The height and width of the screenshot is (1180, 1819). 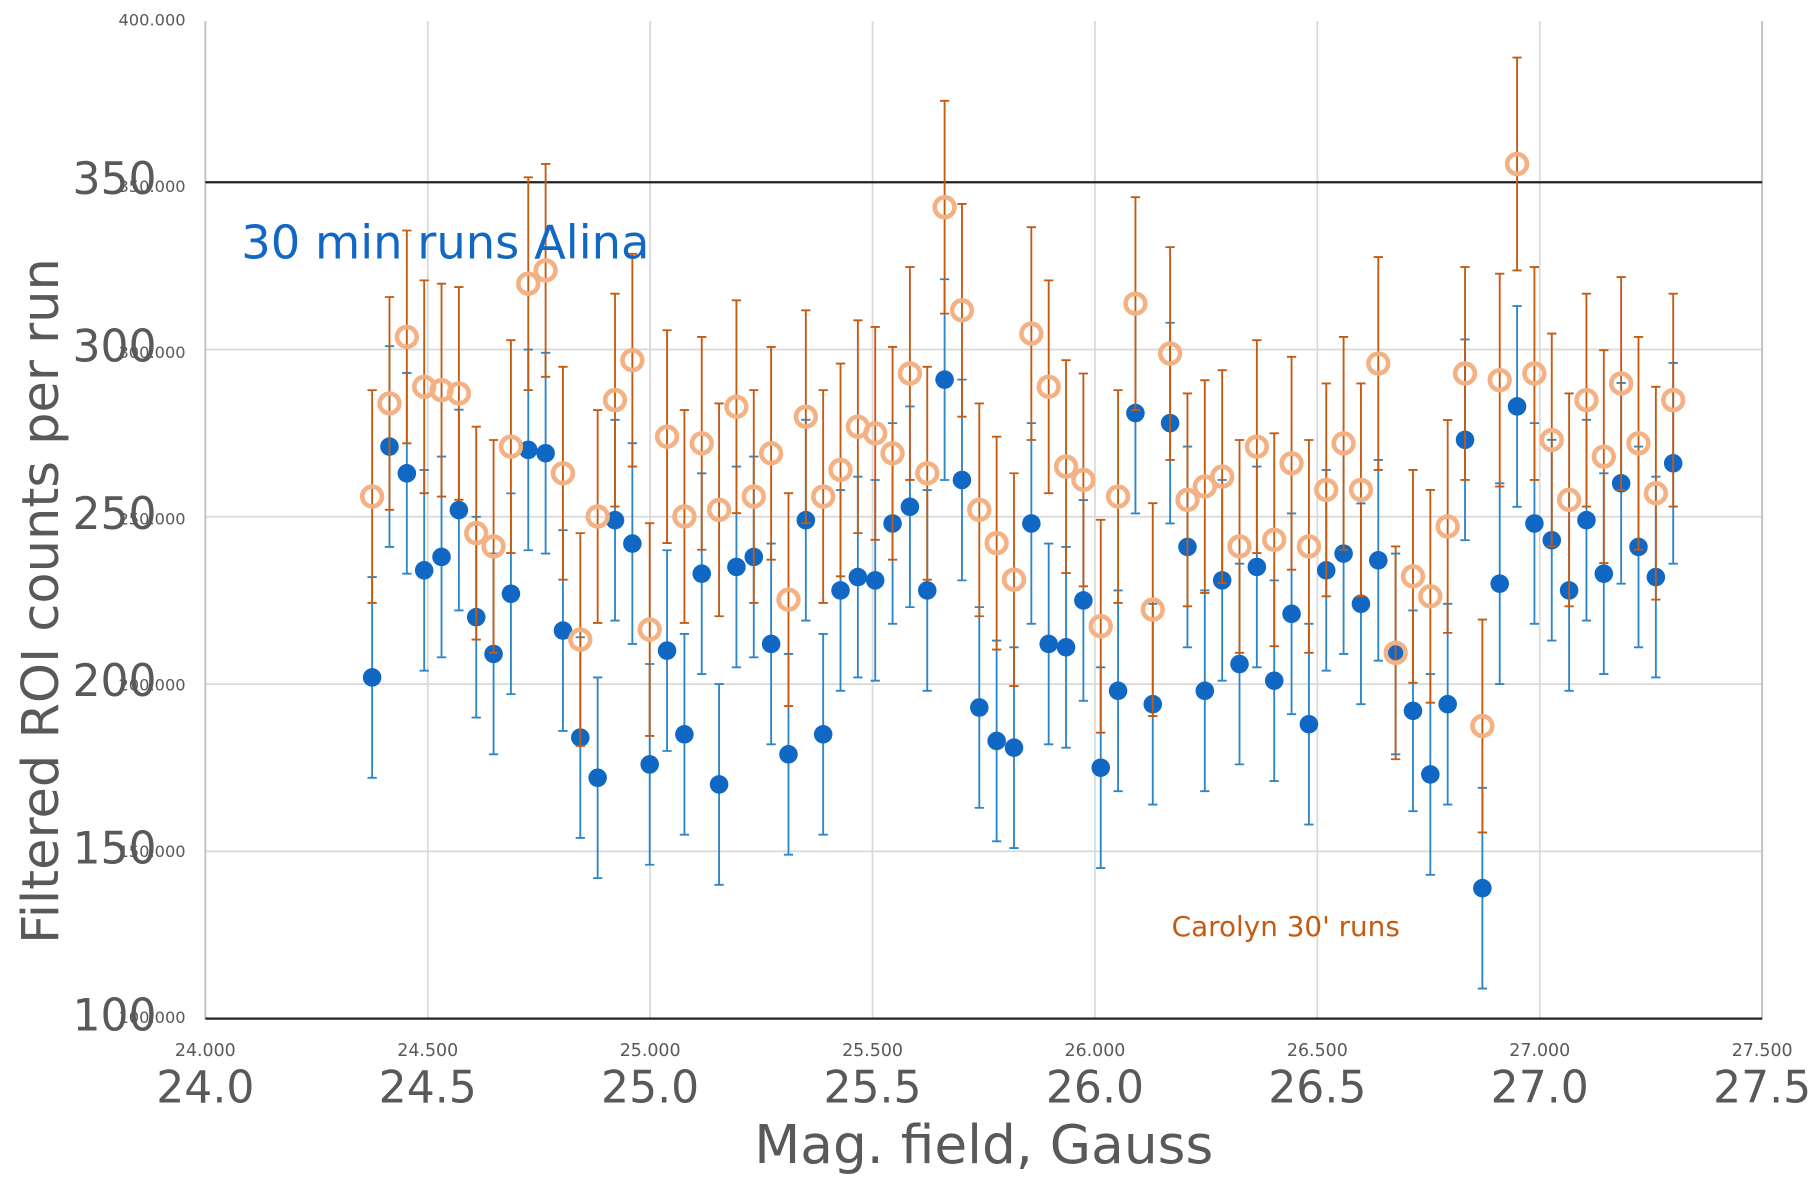 What do you see at coordinates (445, 243) in the screenshot?
I see `series-annotation: 30 min runs Alina` at bounding box center [445, 243].